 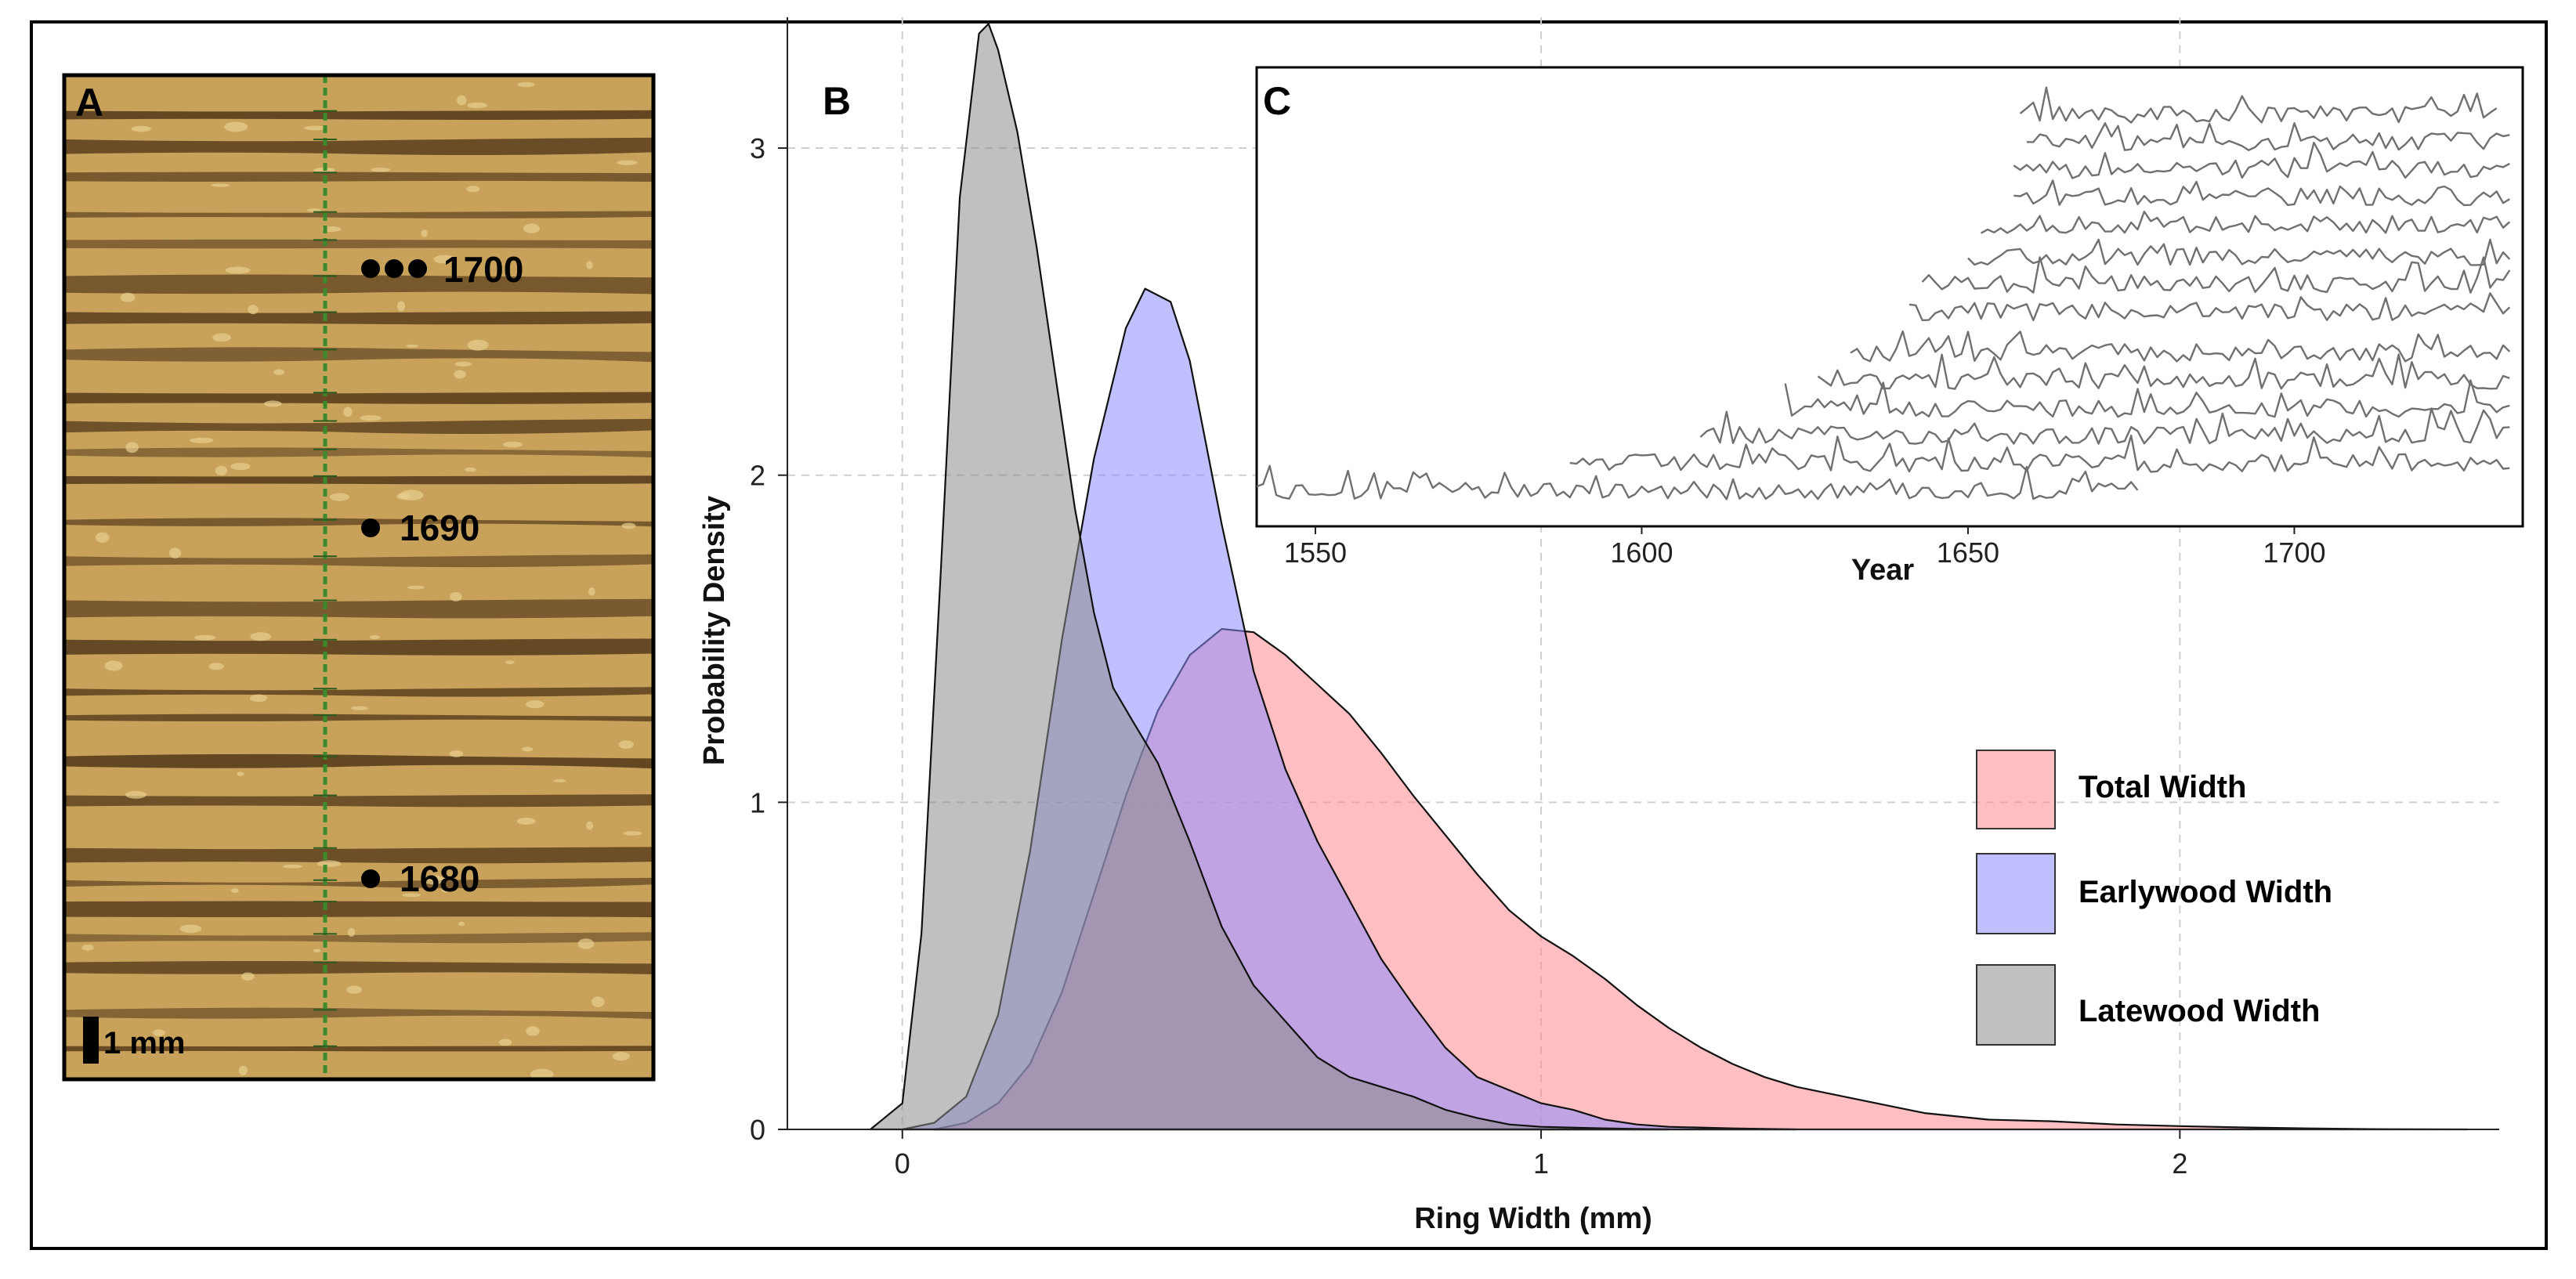 What do you see at coordinates (2294, 553) in the screenshot?
I see `x-tick-label: 1700` at bounding box center [2294, 553].